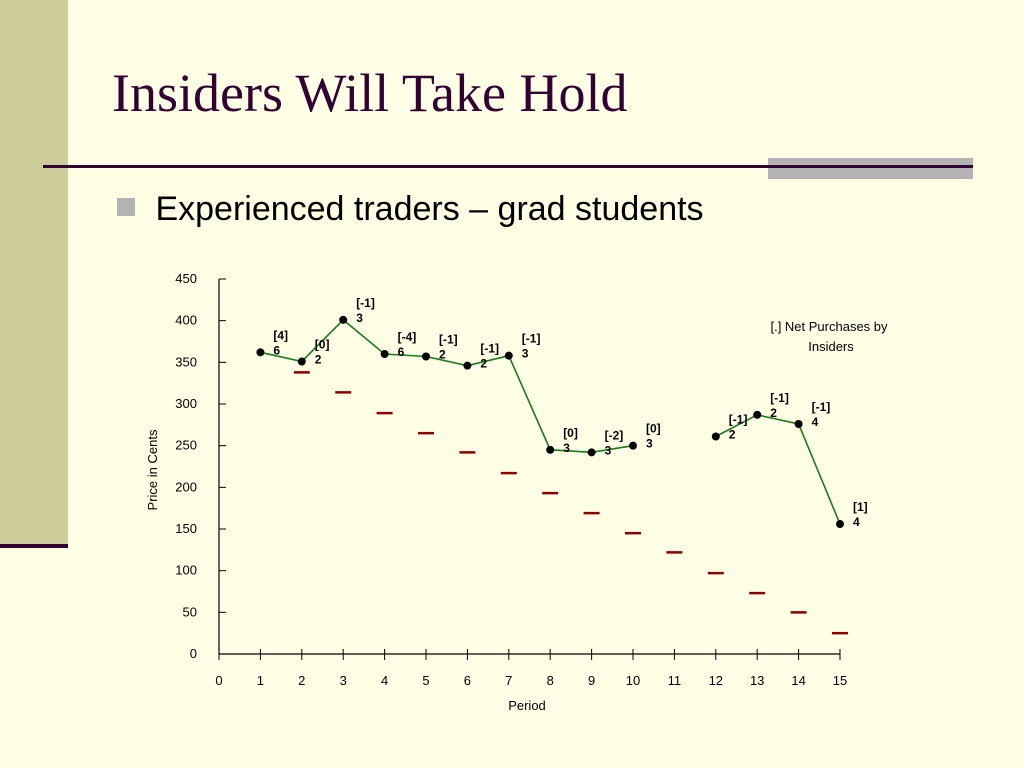 This screenshot has height=768, width=1024. What do you see at coordinates (34, 272) in the screenshot?
I see `sidebar-decoration` at bounding box center [34, 272].